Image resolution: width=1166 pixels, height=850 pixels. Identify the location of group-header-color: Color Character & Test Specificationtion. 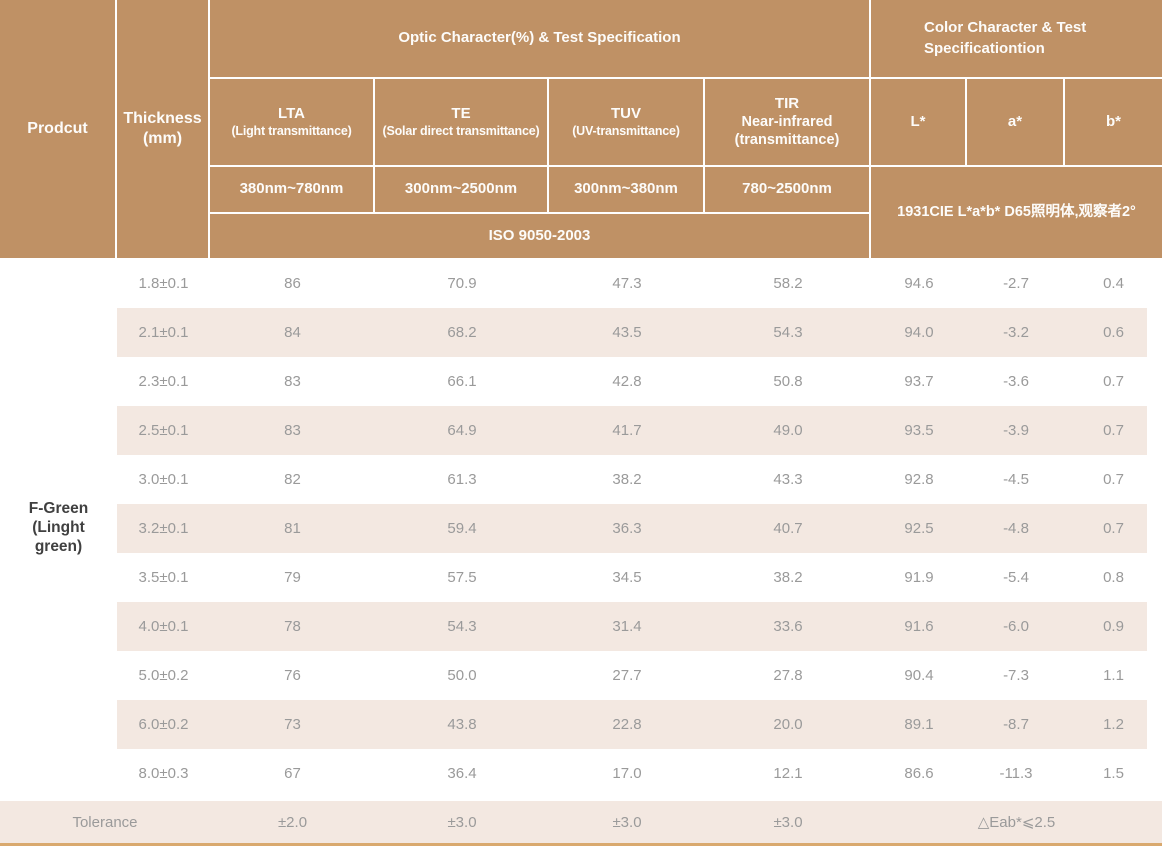
(1016, 38).